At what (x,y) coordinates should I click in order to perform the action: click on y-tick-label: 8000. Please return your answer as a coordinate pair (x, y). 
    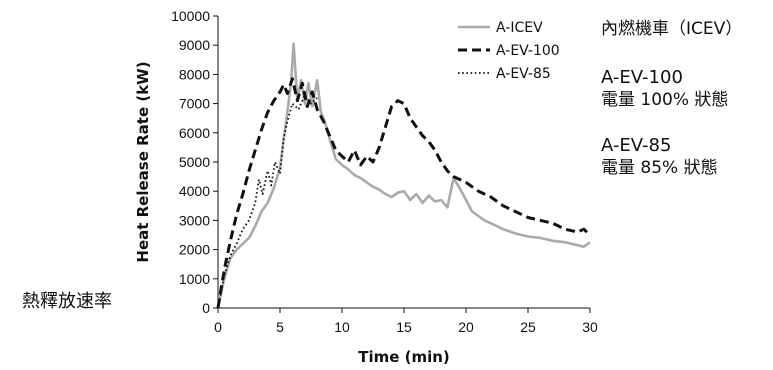
    Looking at the image, I should click on (194, 74).